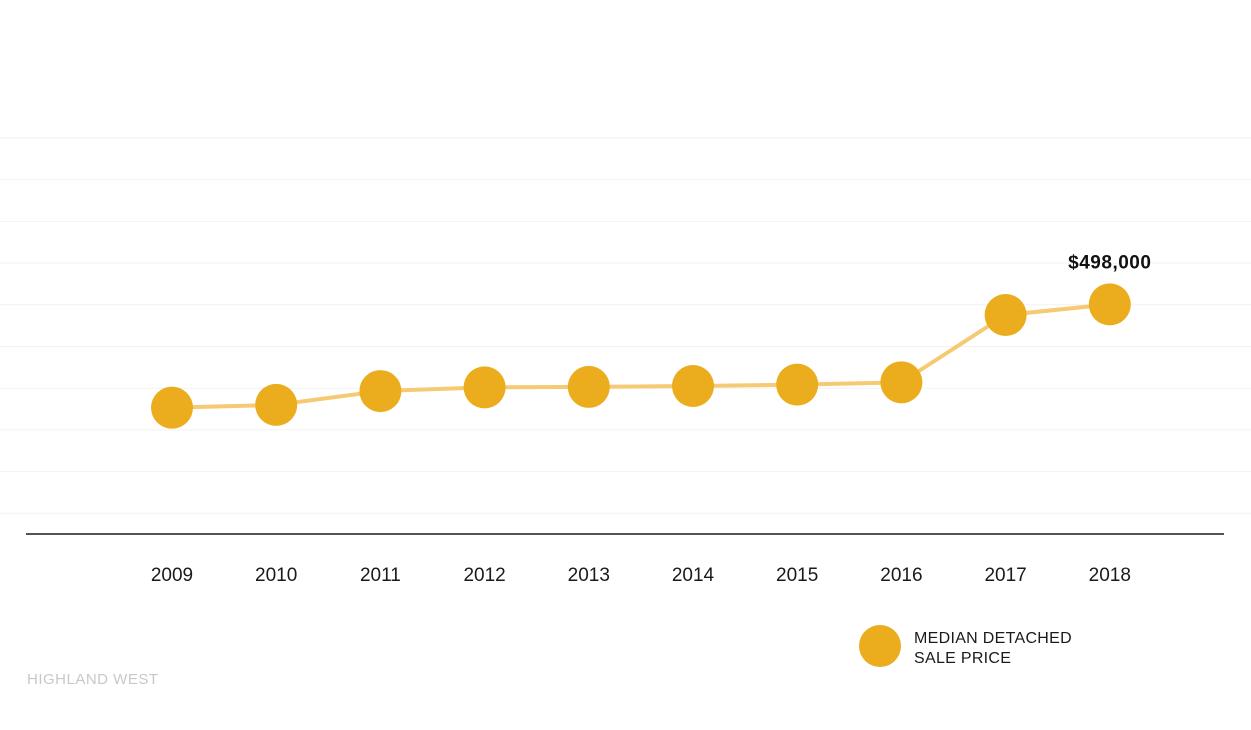  I want to click on data-labels: $498,000, so click(1109, 262).